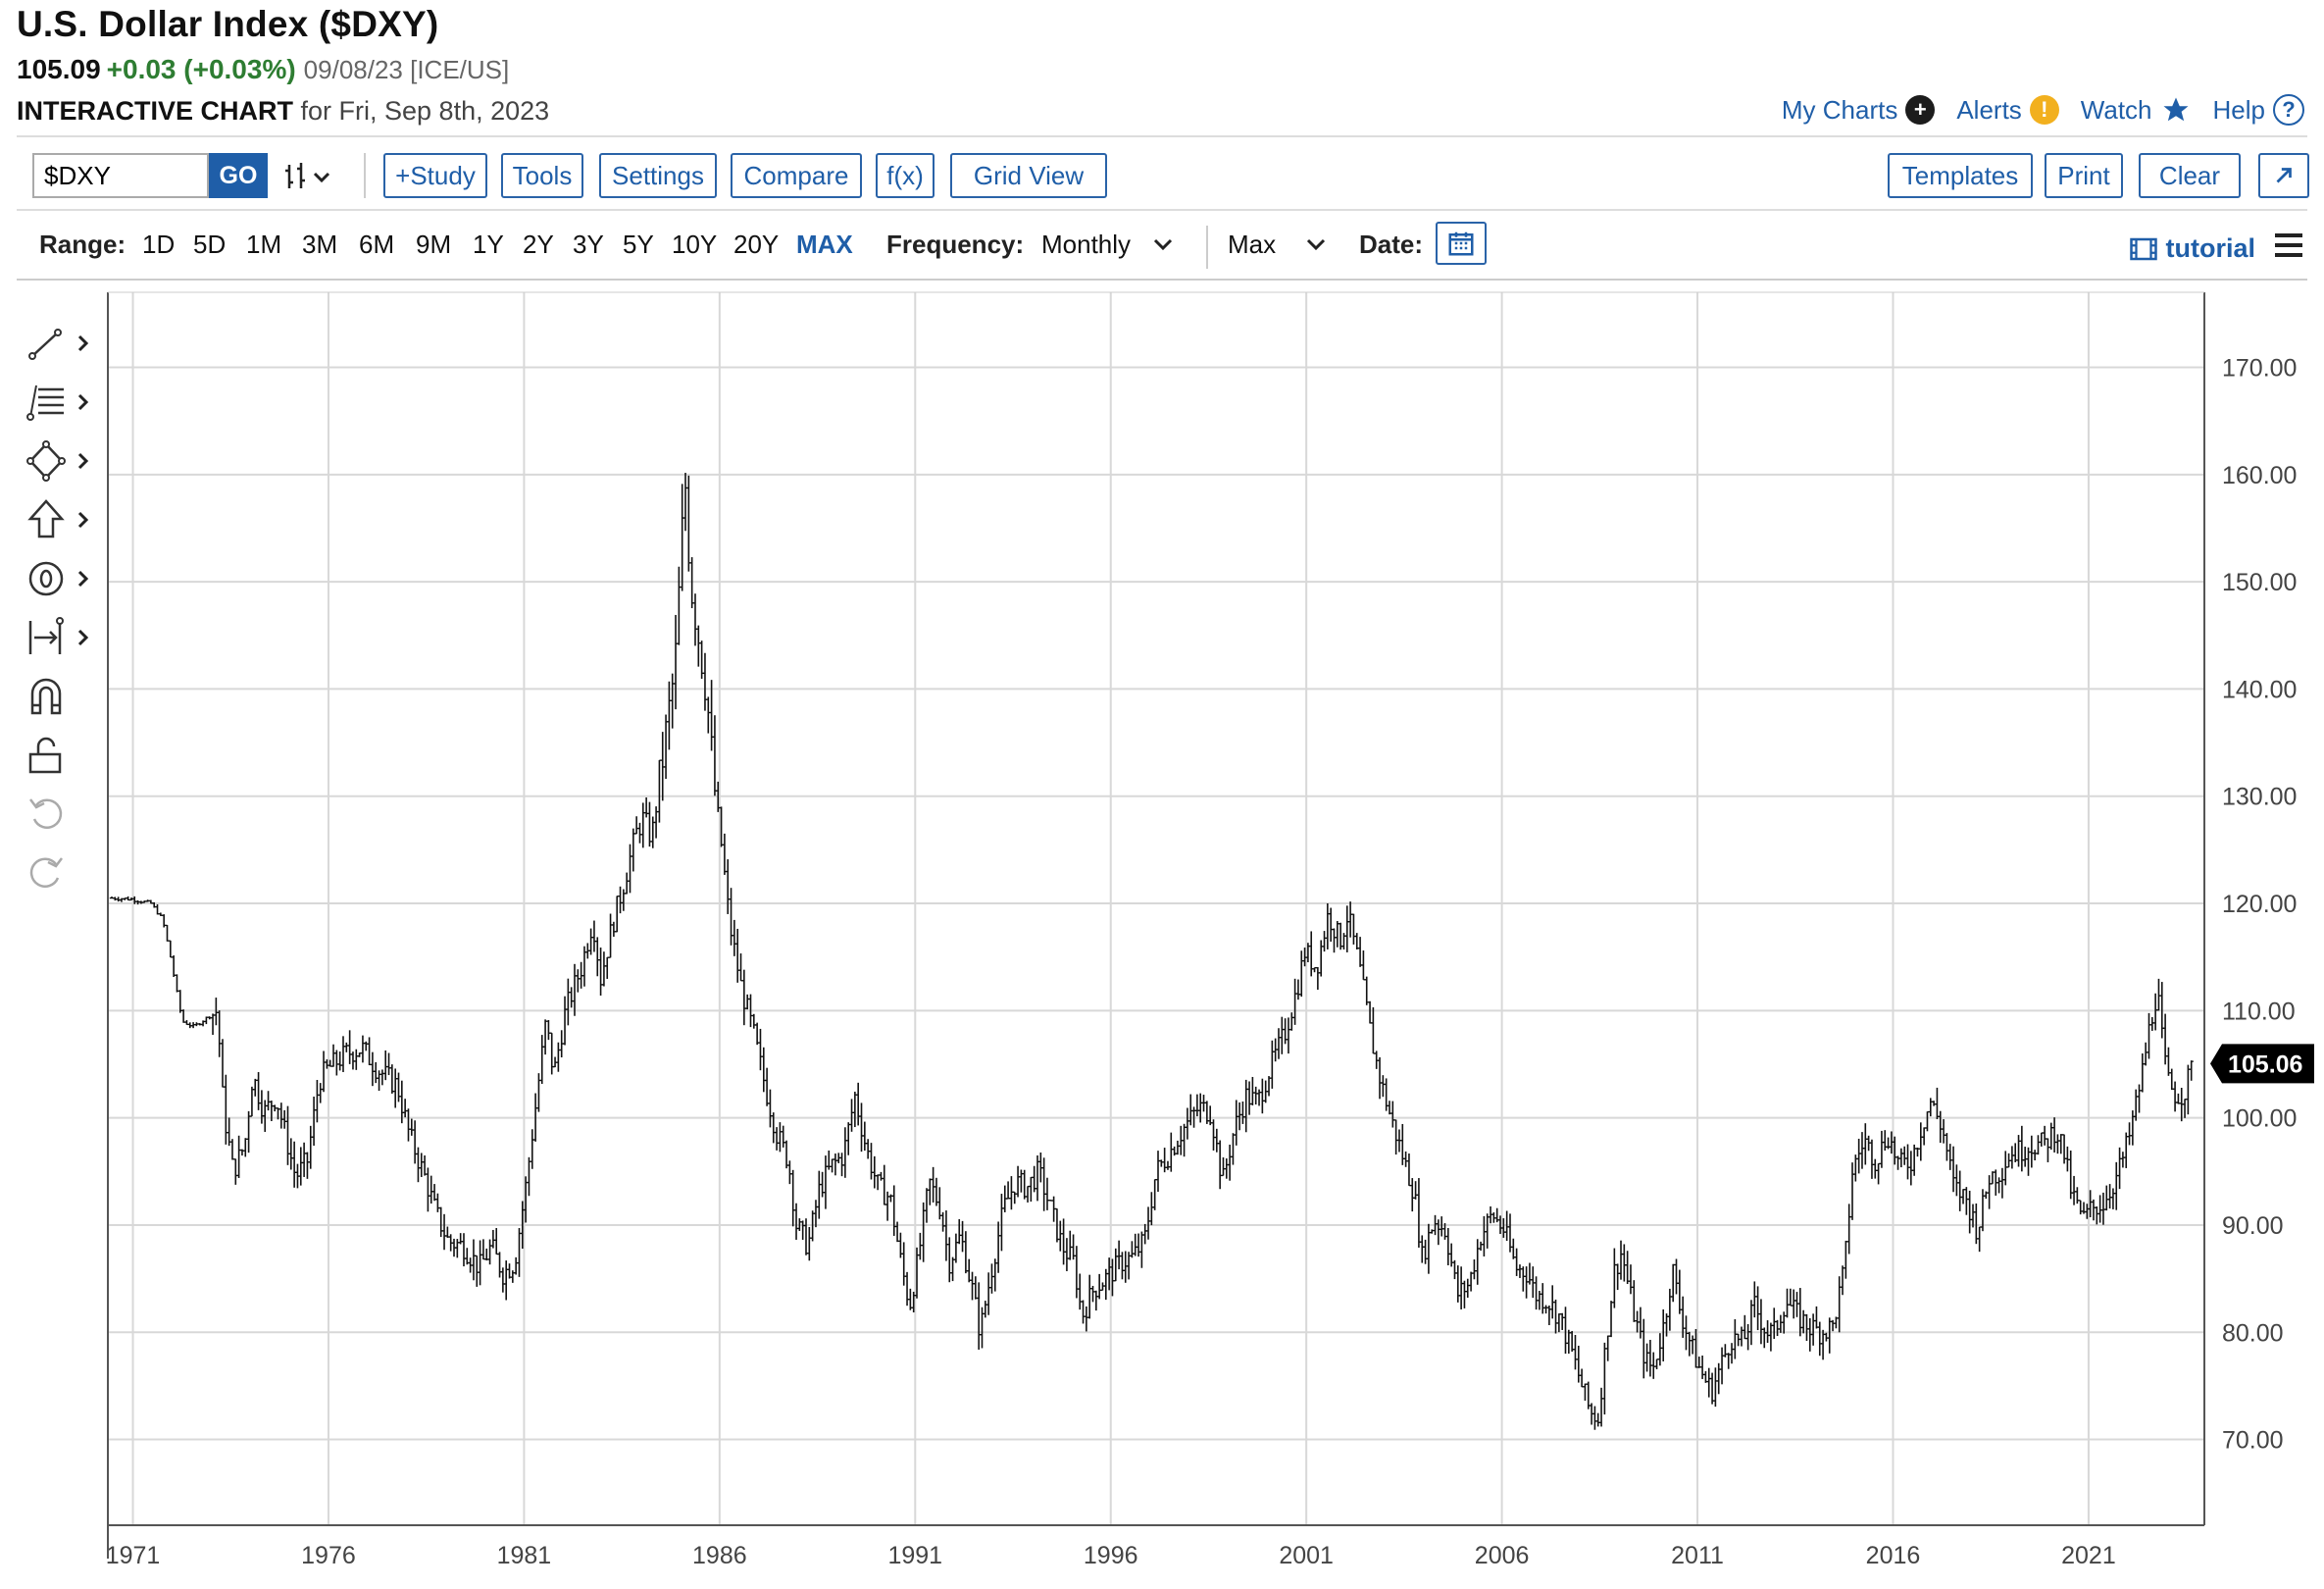  What do you see at coordinates (435, 176) in the screenshot?
I see `study-button: +Study` at bounding box center [435, 176].